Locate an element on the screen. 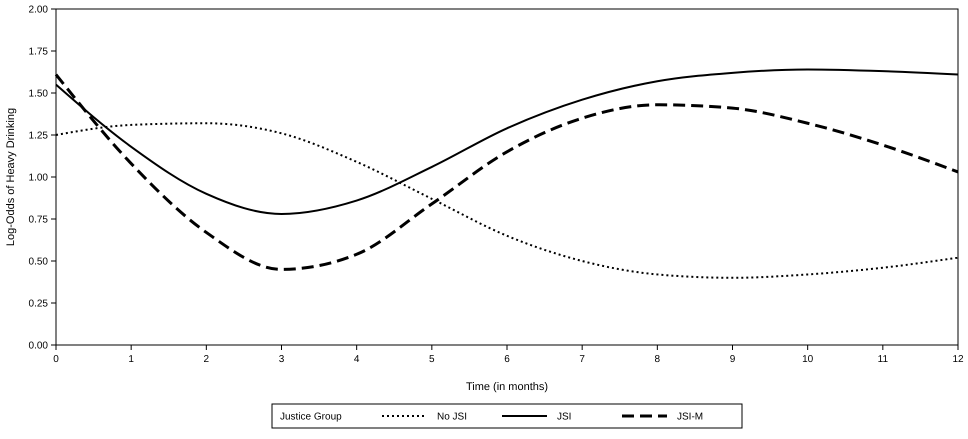  y-tick-label: 2.00 is located at coordinates (38, 10).